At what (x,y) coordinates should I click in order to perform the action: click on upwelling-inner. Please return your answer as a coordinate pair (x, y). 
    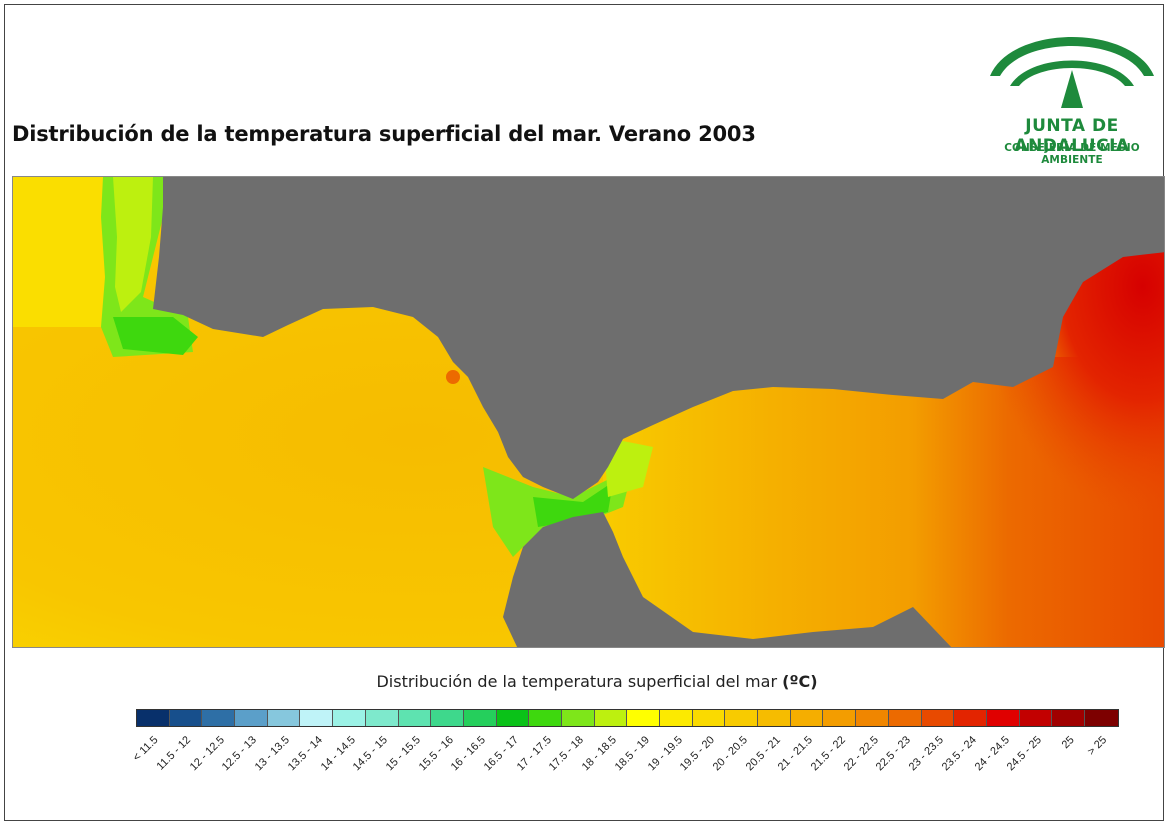
    Looking at the image, I should click on (133, 244).